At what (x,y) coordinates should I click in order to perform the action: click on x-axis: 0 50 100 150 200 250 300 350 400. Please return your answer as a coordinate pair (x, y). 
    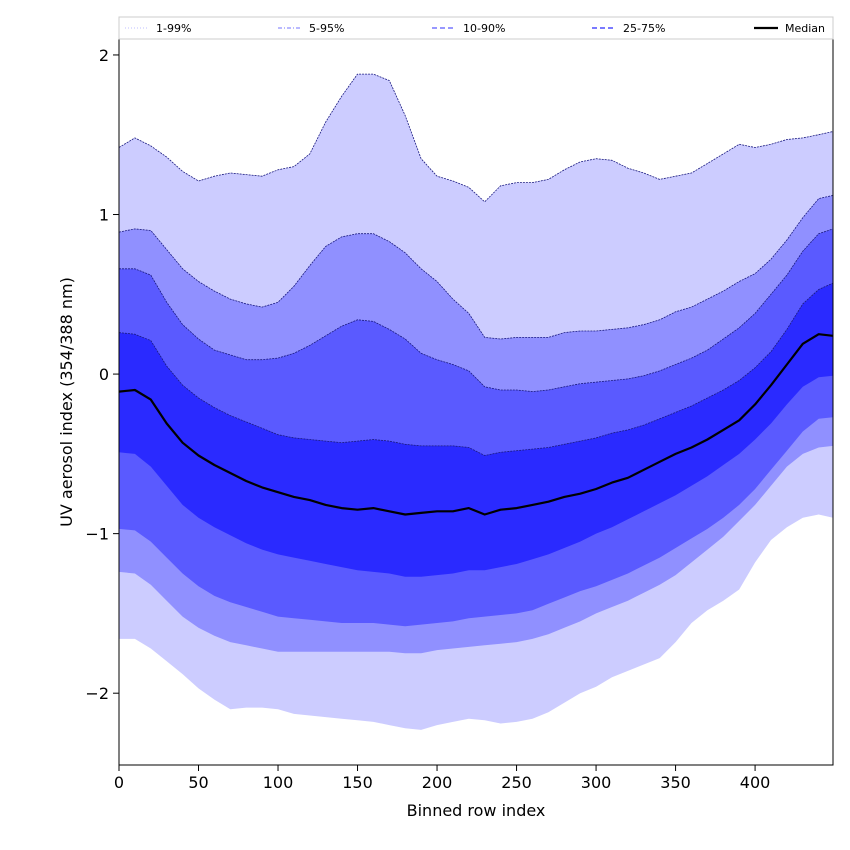
    Looking at the image, I should click on (442, 778).